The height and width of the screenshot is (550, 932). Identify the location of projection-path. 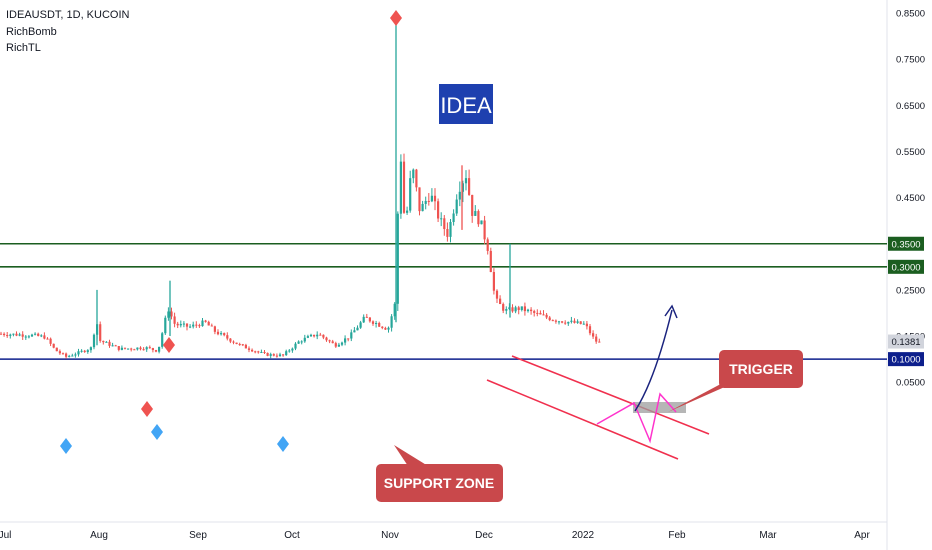
(636, 418).